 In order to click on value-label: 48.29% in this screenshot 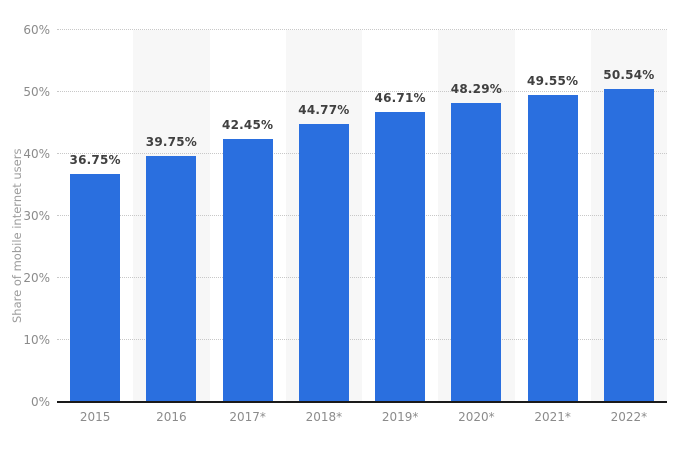, I will do `click(476, 88)`.